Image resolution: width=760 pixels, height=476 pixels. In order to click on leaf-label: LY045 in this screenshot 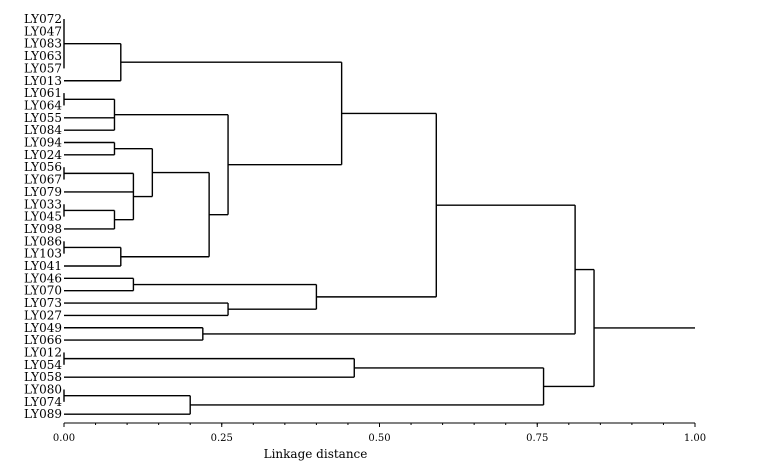, I will do `click(43, 217)`.